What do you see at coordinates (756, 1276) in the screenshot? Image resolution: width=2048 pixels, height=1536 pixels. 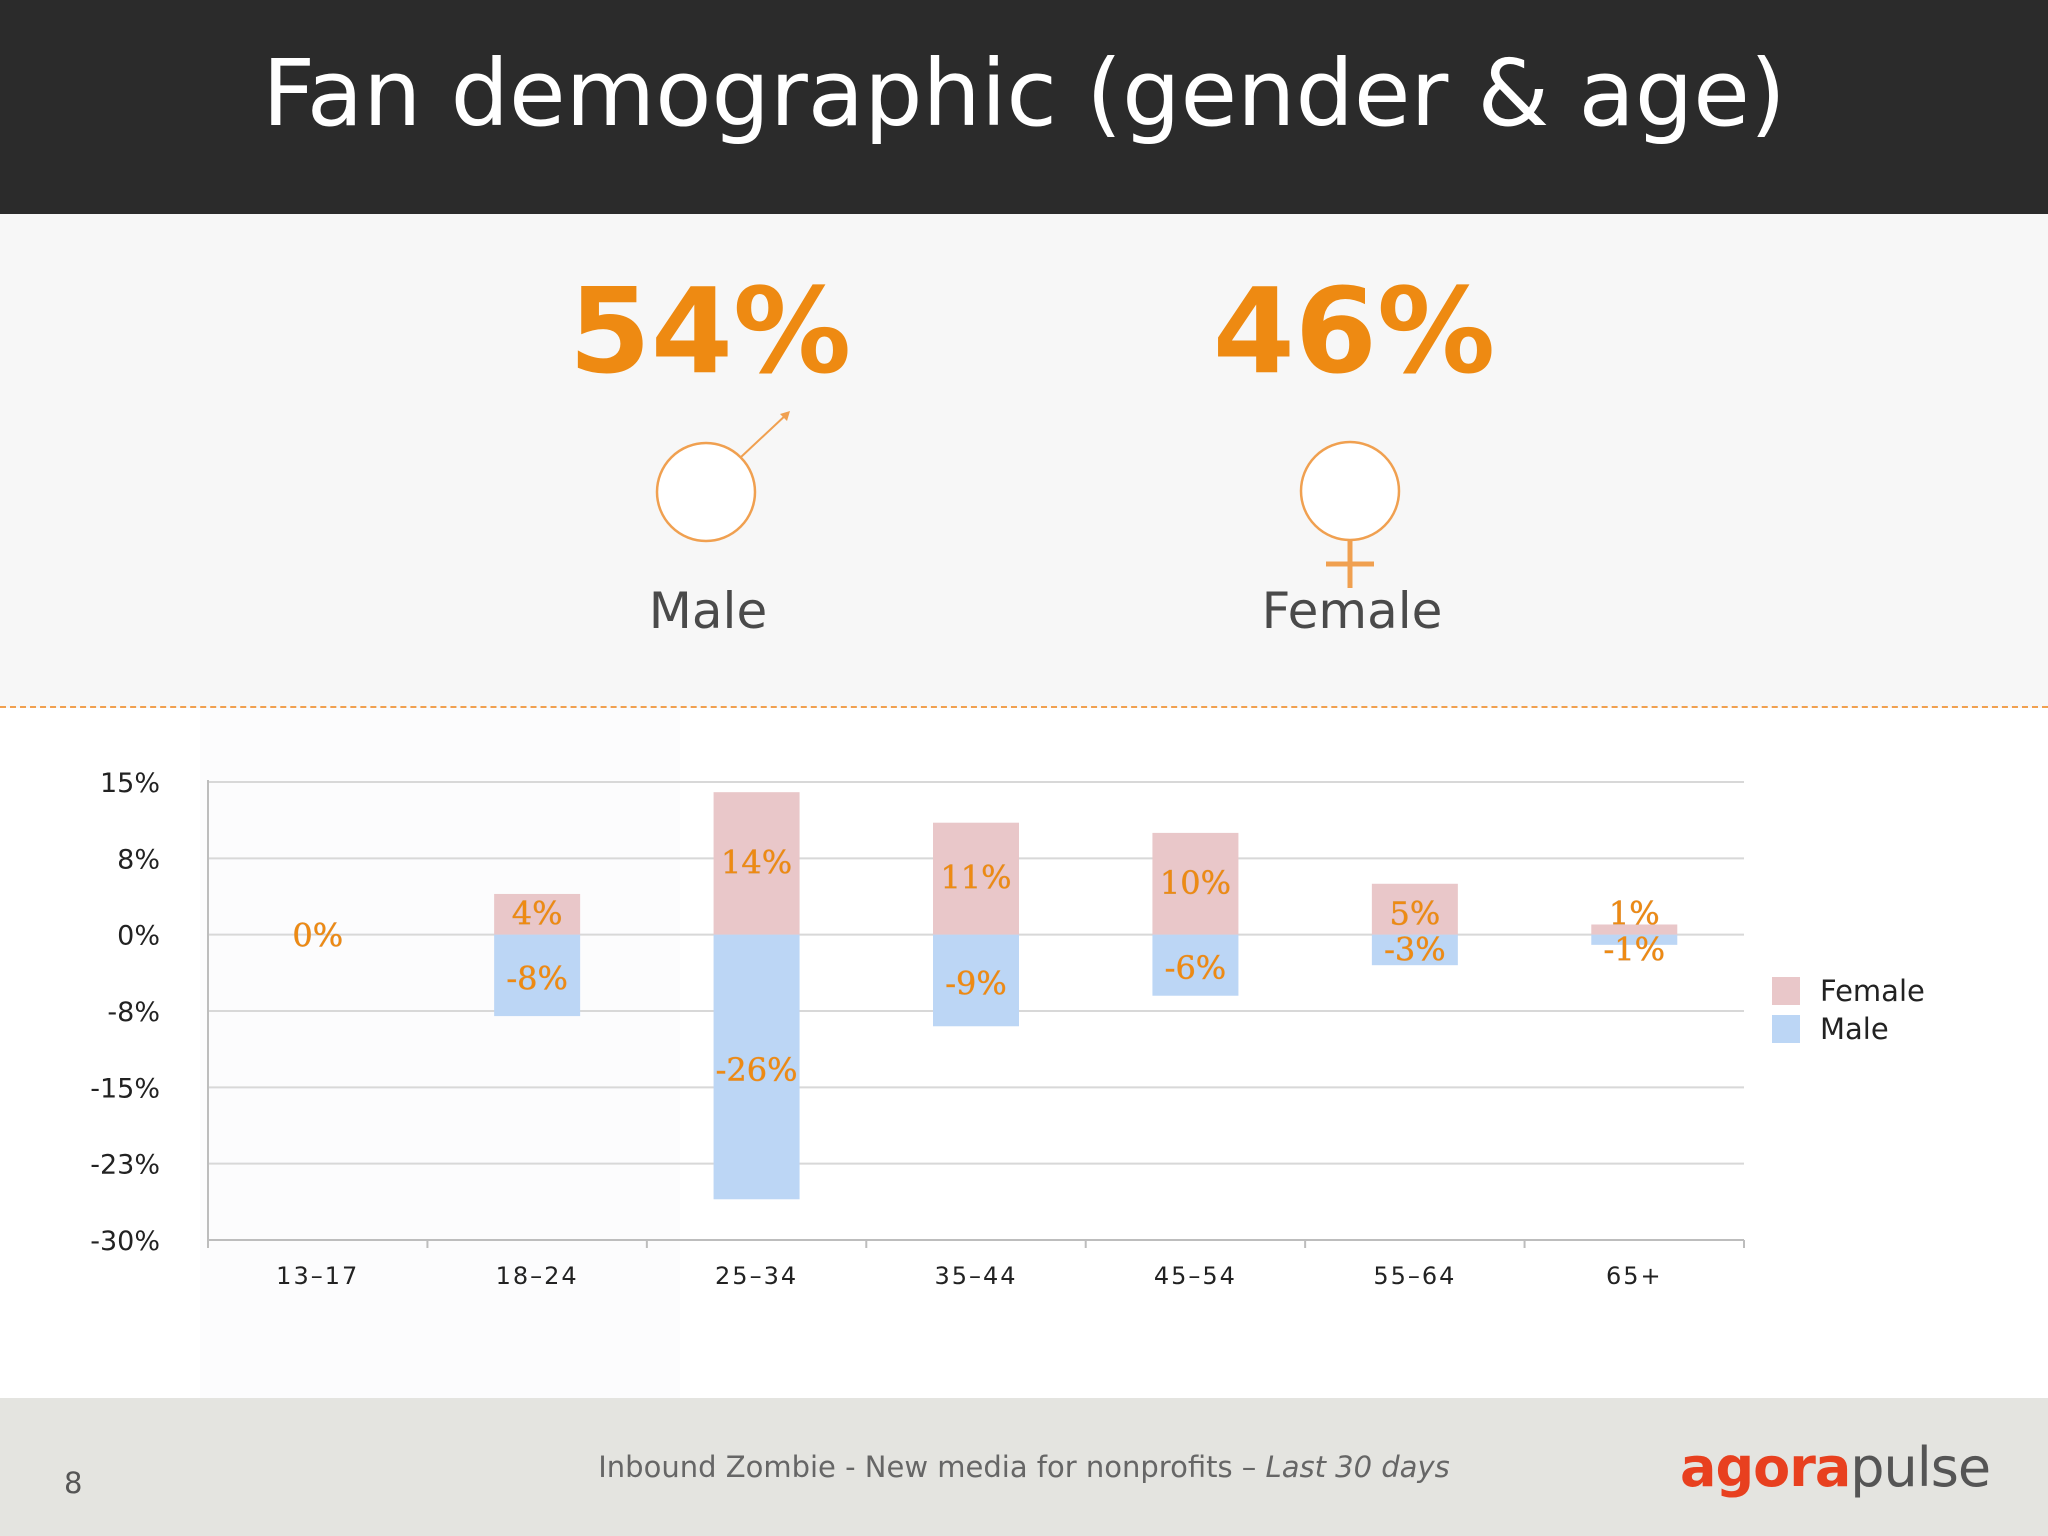 I see `x-tick-label: 25–34` at bounding box center [756, 1276].